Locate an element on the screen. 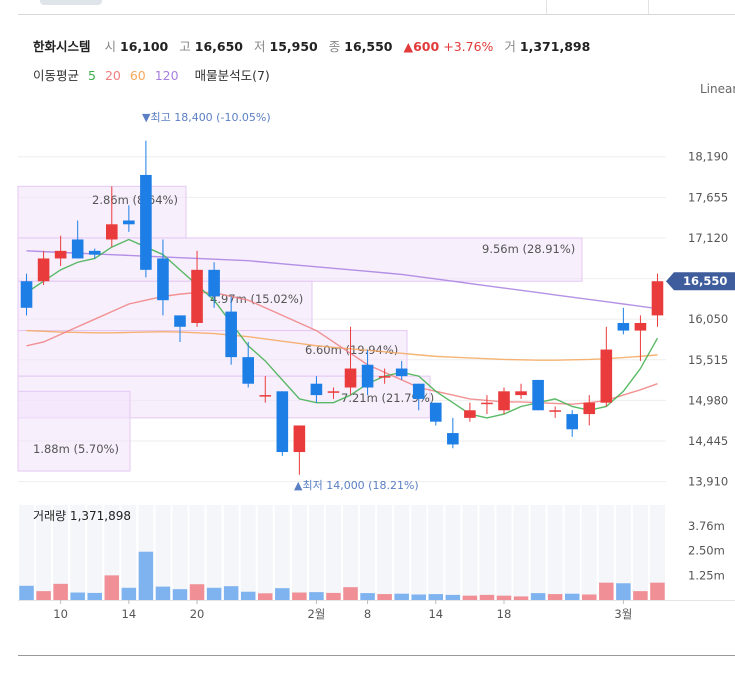 Image resolution: width=735 pixels, height=689 pixels. moving-average-label: 이동평균 is located at coordinates (56, 75).